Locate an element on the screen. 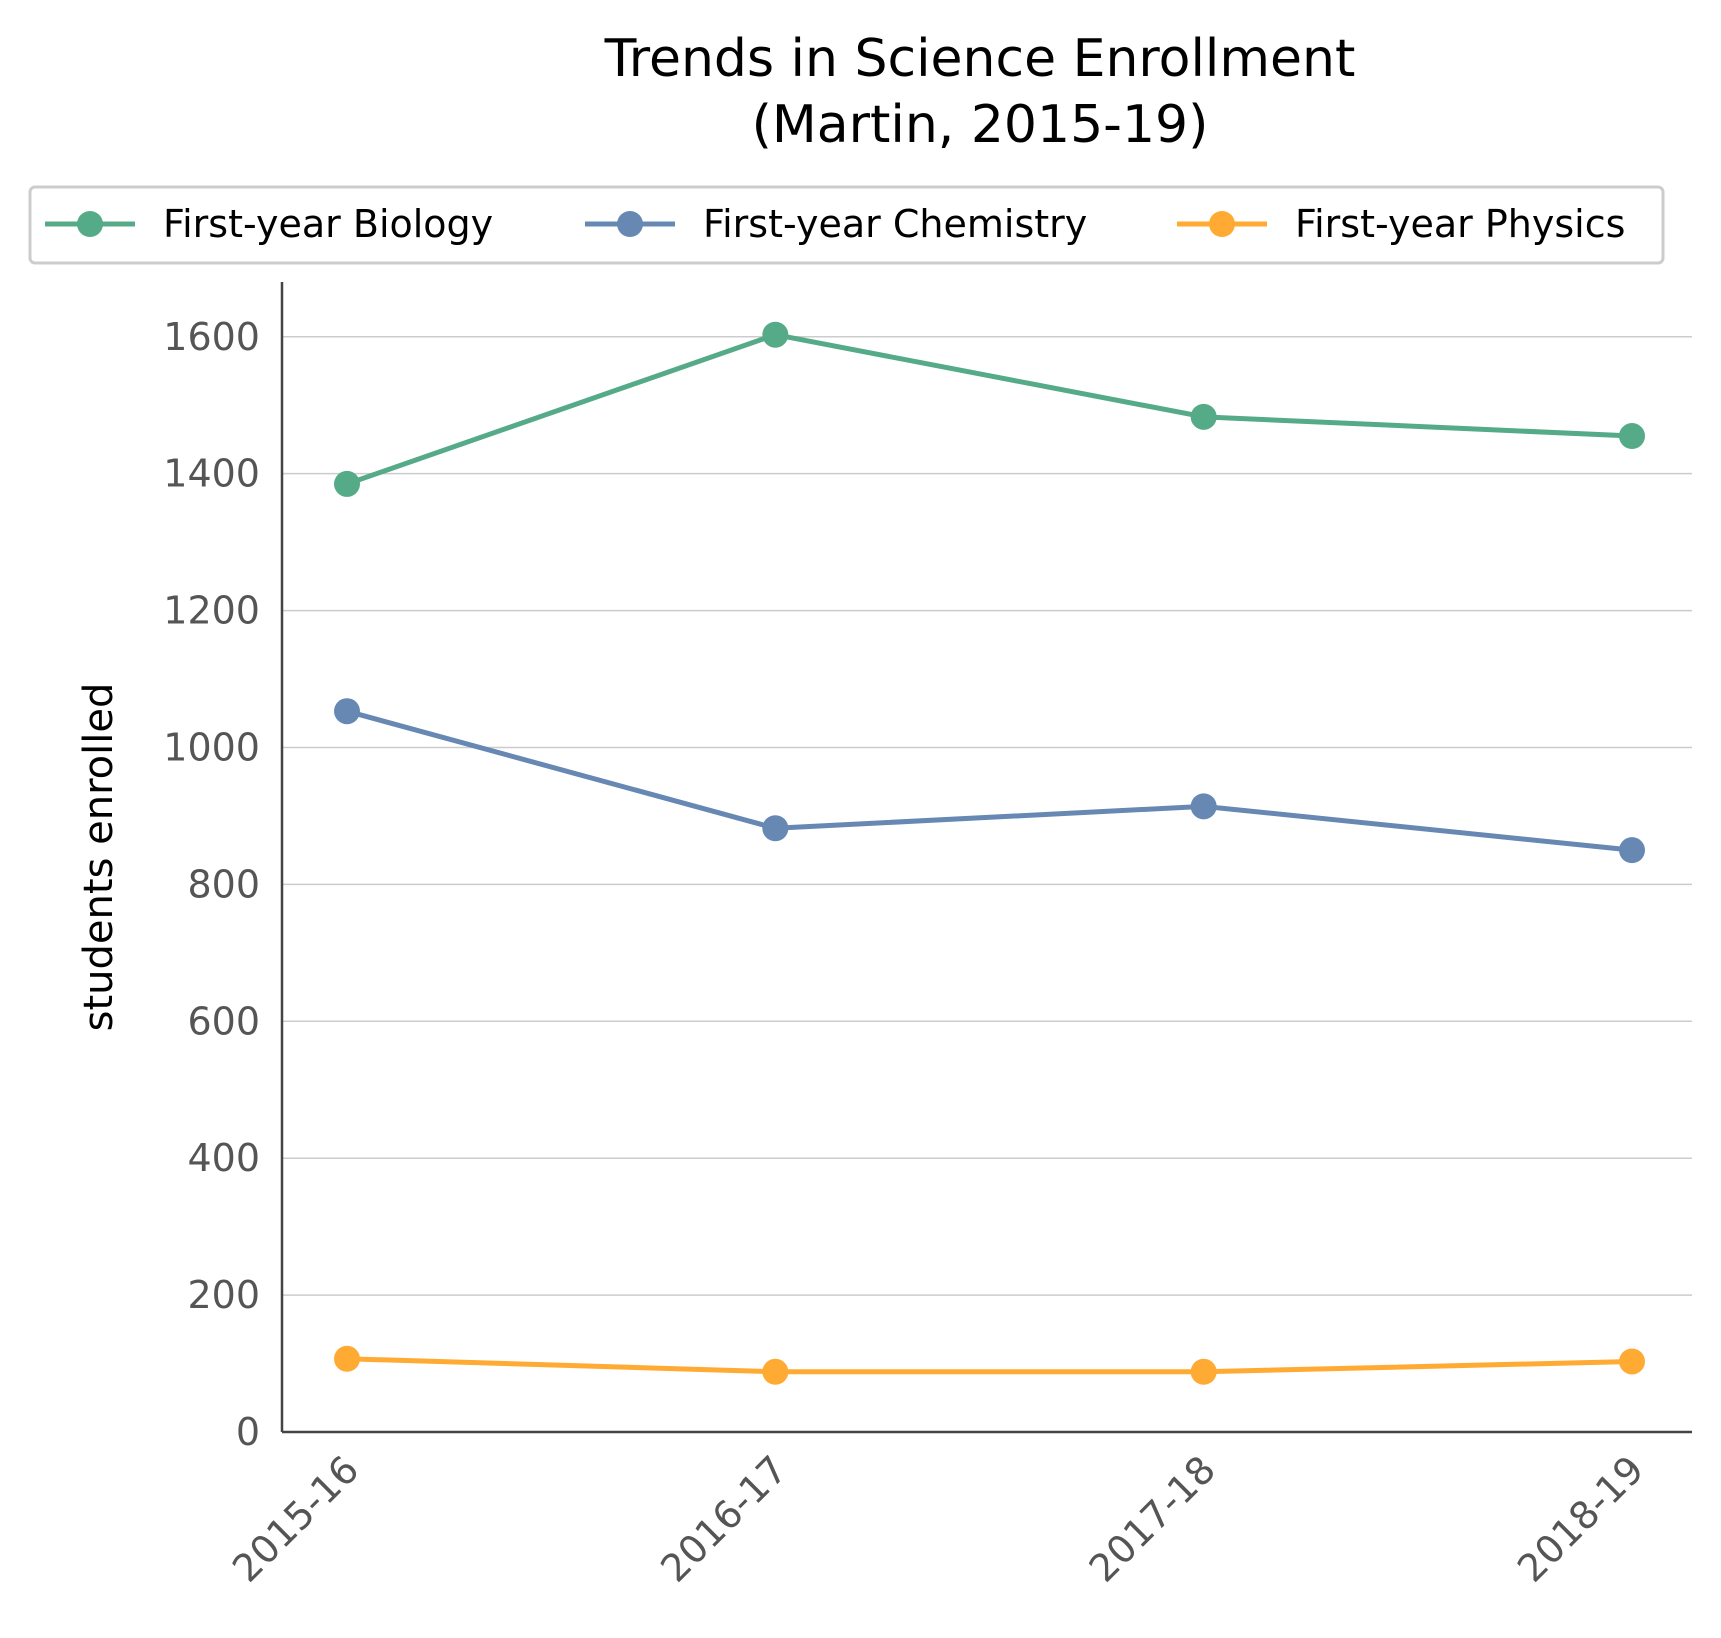 This screenshot has width=1721, height=1638. y-tick-label: 400 is located at coordinates (223, 1158).